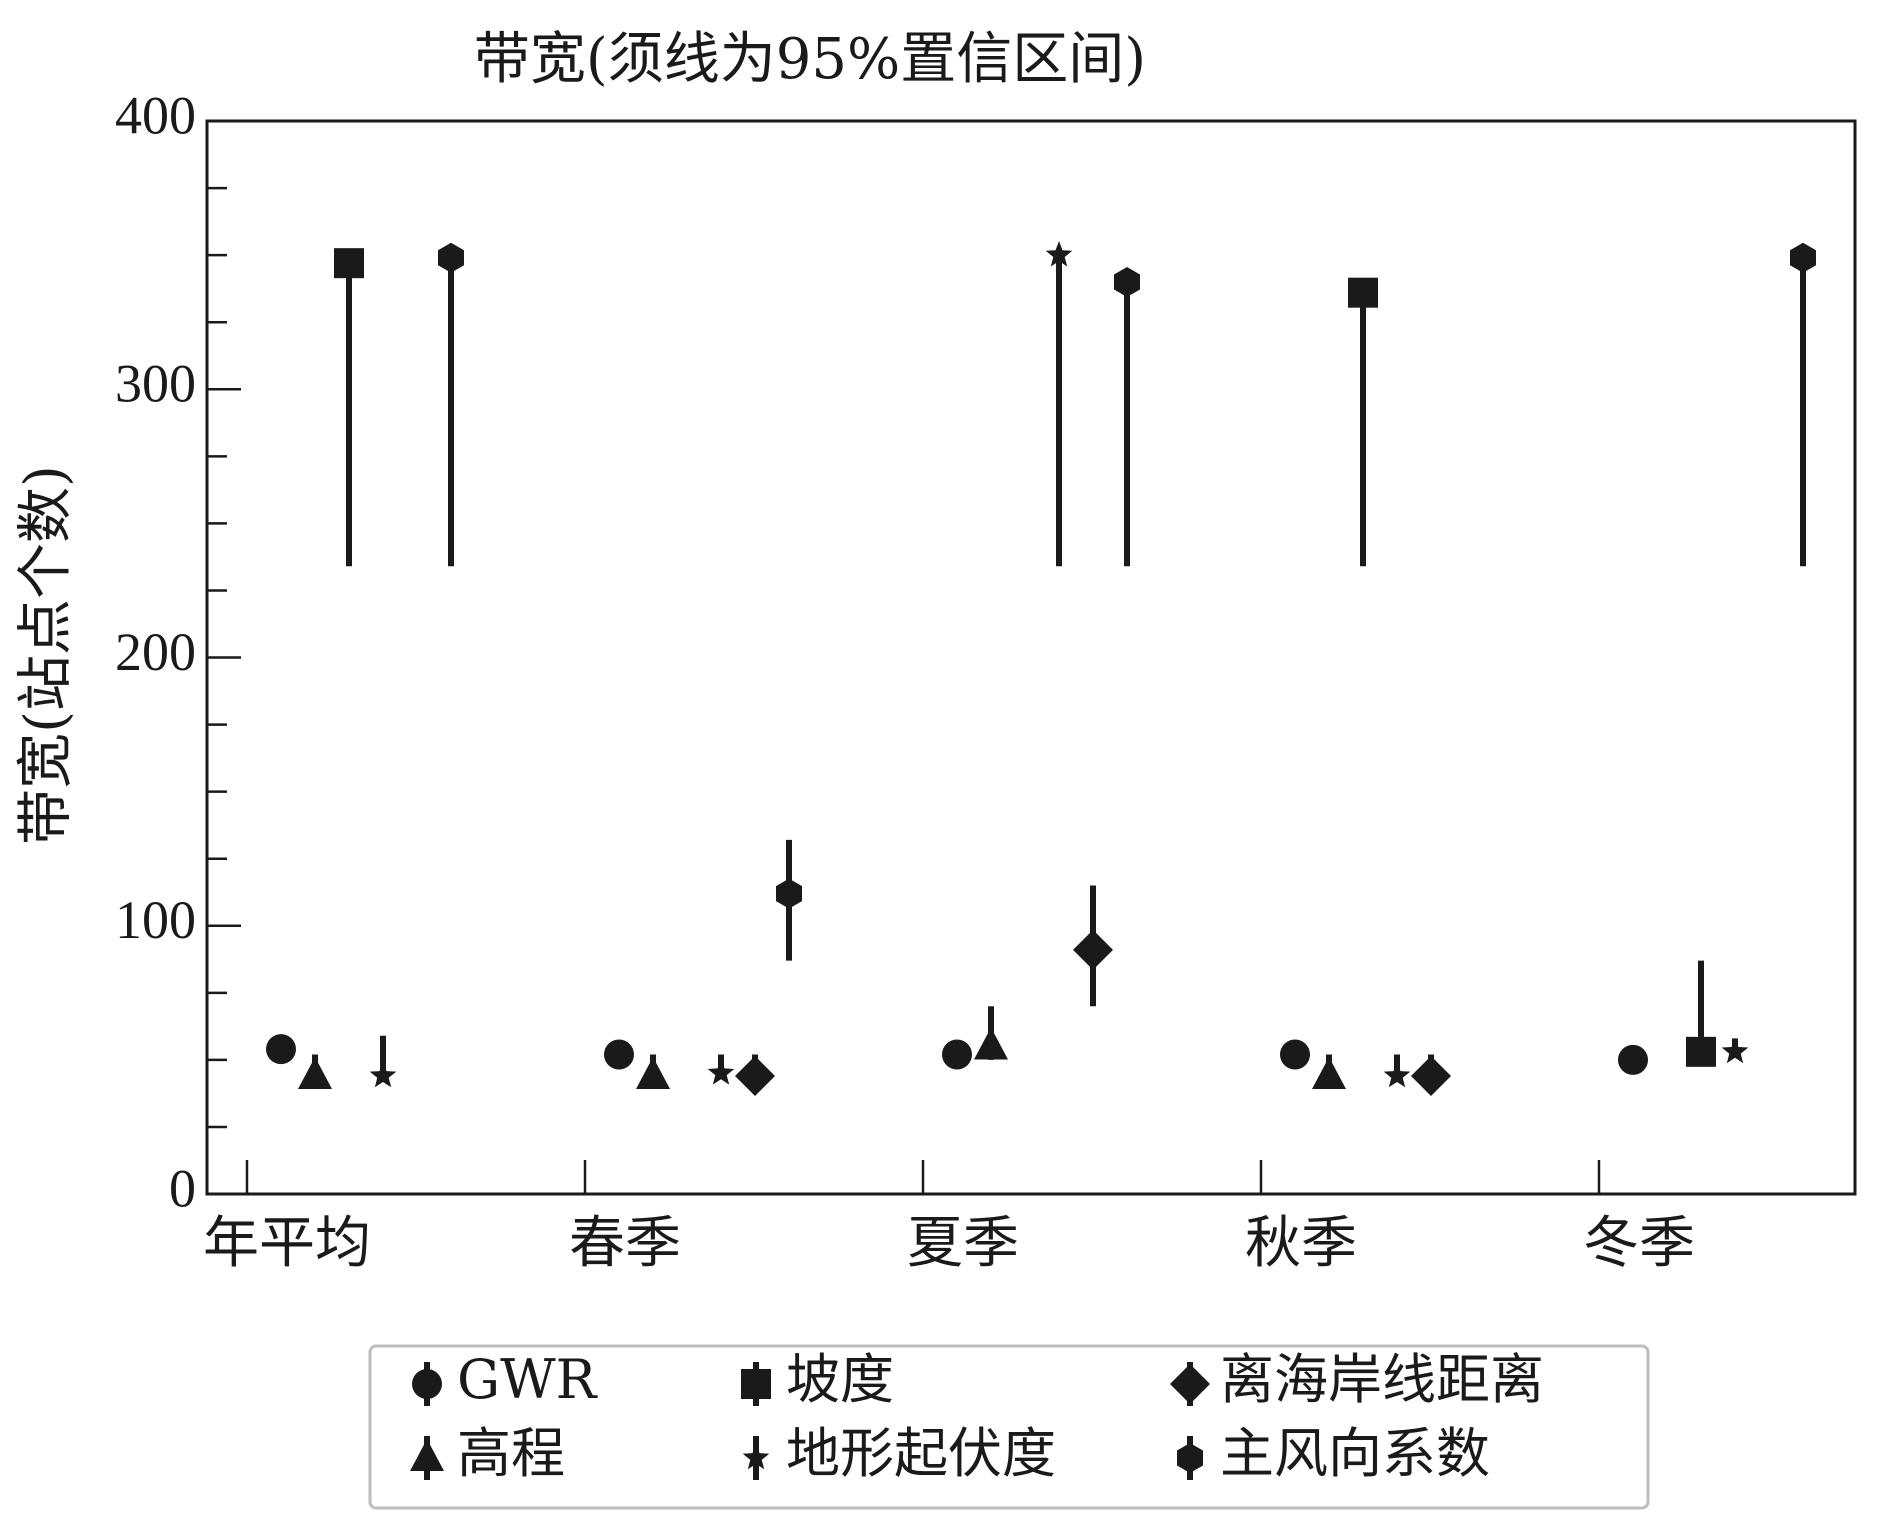 The height and width of the screenshot is (1518, 1890). What do you see at coordinates (810, 59) in the screenshot?
I see `chart-title: 带宽(须线为95%置信区间)` at bounding box center [810, 59].